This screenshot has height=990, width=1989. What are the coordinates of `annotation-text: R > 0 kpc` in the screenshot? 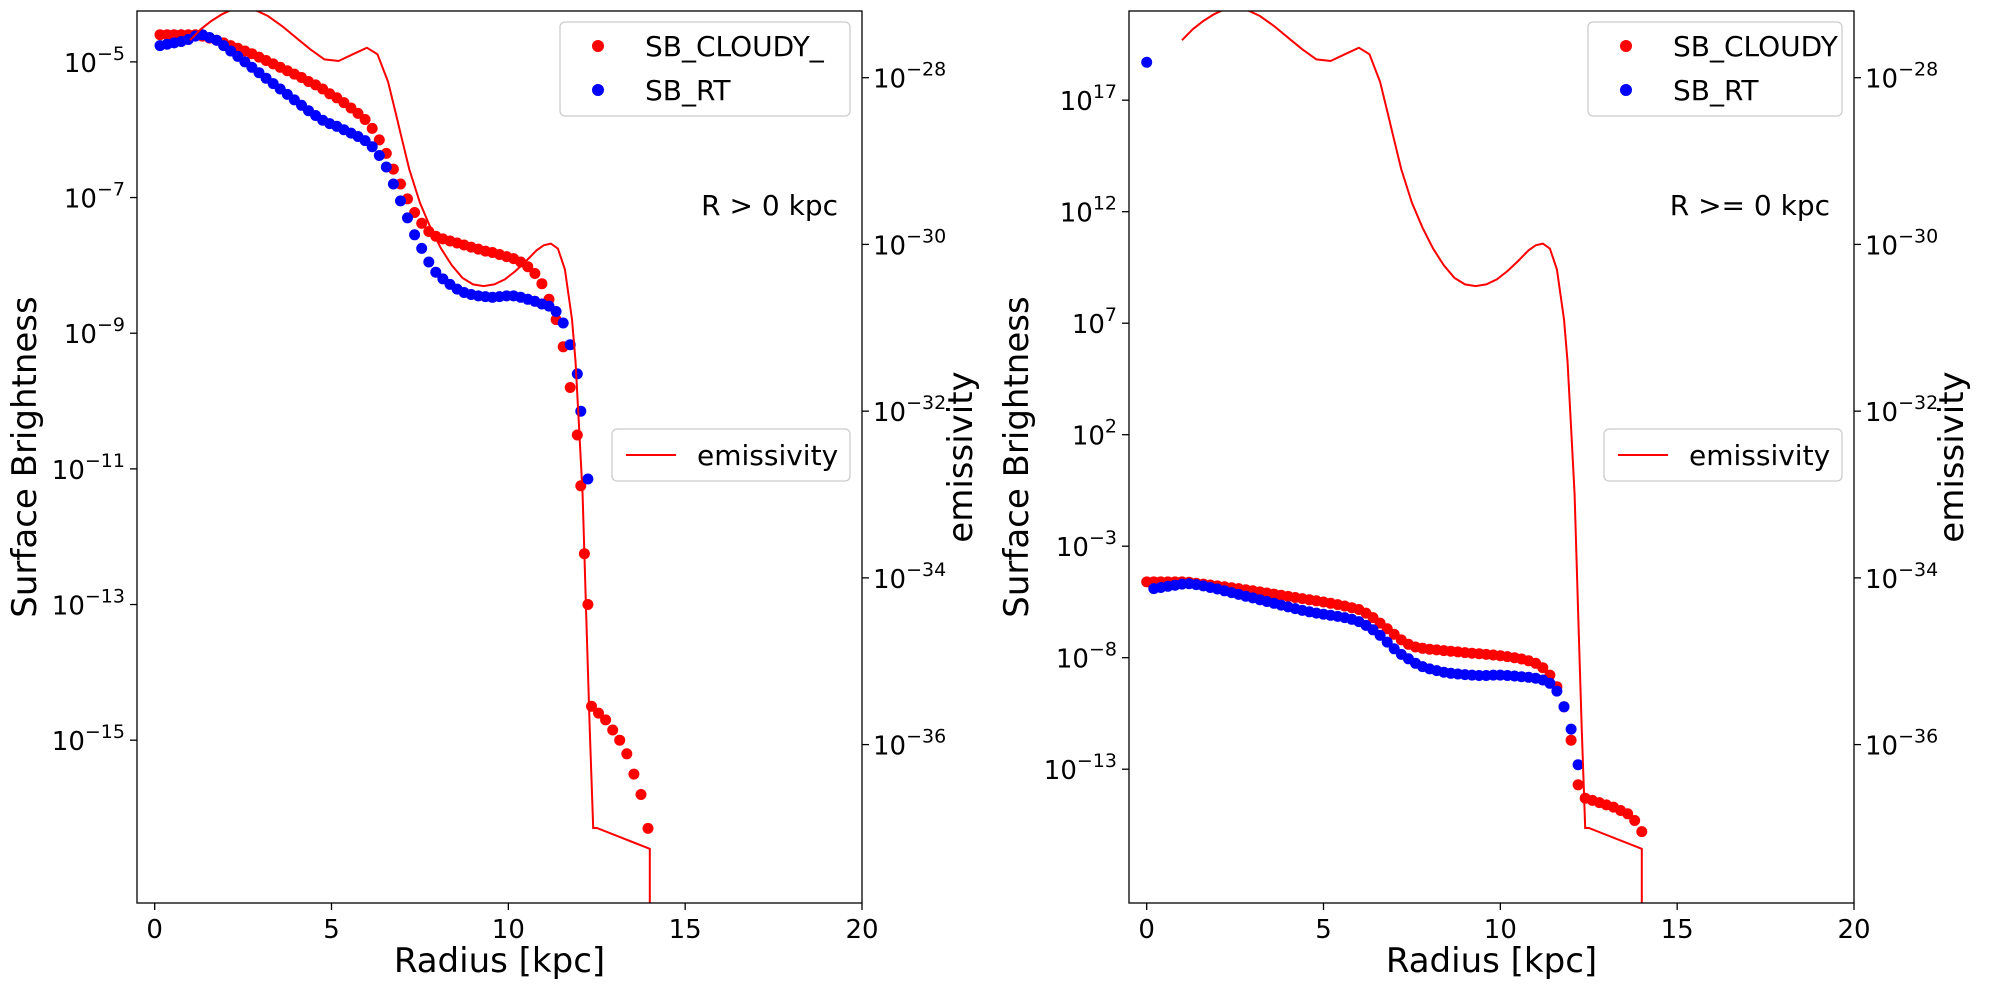 It's located at (769, 205).